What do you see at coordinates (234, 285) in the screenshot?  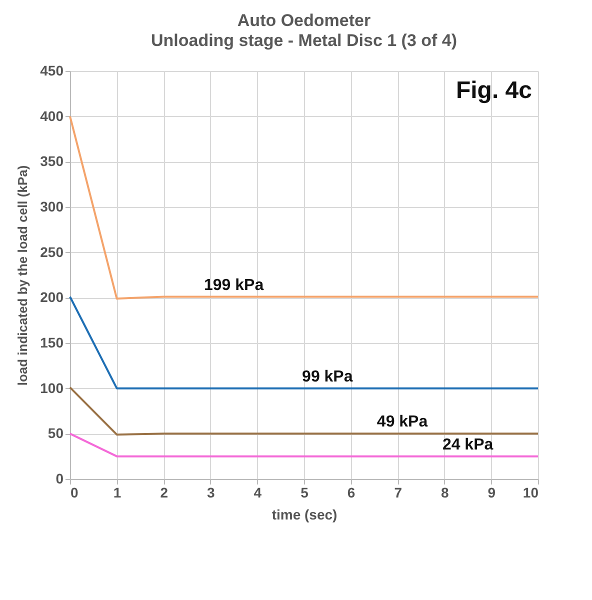 I see `annotation: 199 kPa` at bounding box center [234, 285].